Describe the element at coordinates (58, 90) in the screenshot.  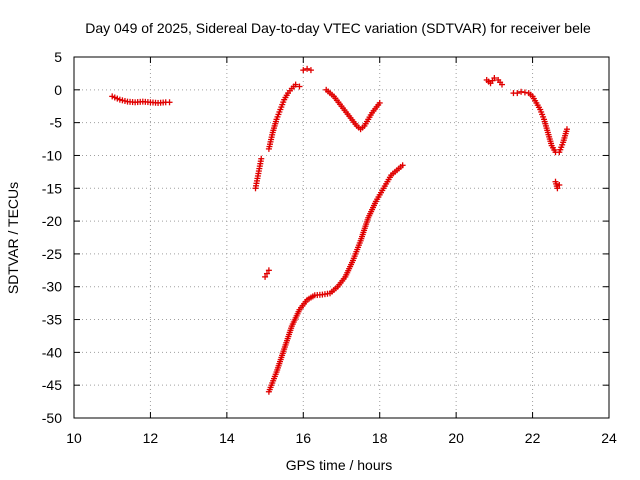
I see `y-tick-label: 0` at that location.